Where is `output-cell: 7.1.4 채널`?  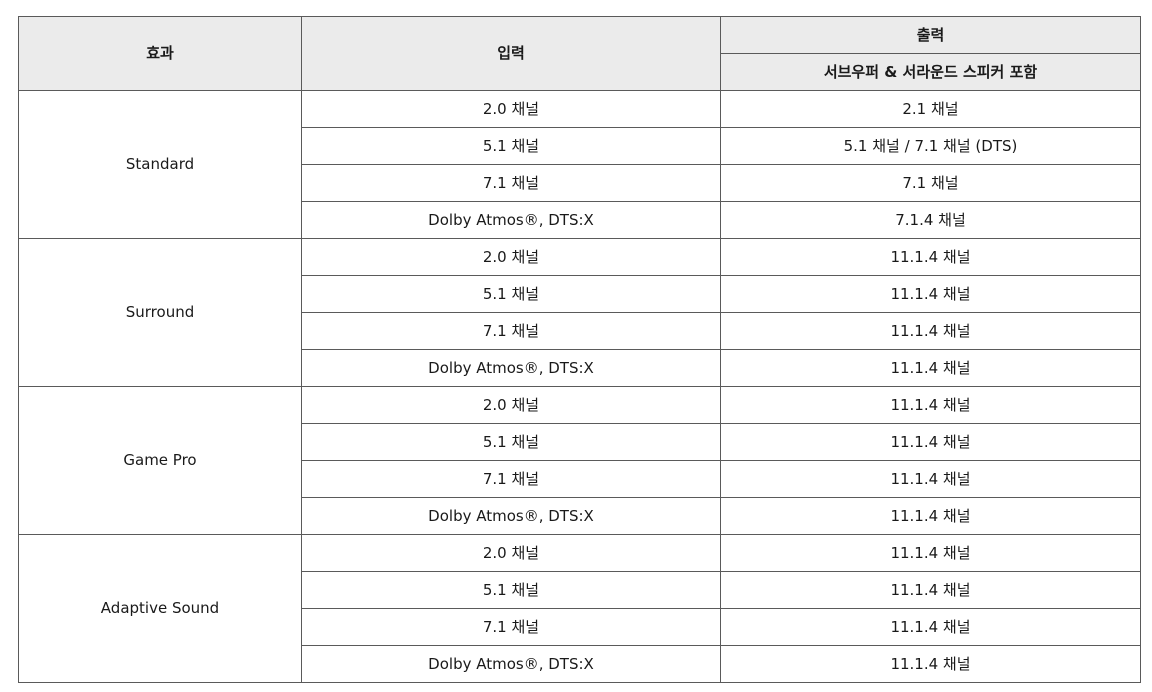
output-cell: 7.1.4 채널 is located at coordinates (930, 220).